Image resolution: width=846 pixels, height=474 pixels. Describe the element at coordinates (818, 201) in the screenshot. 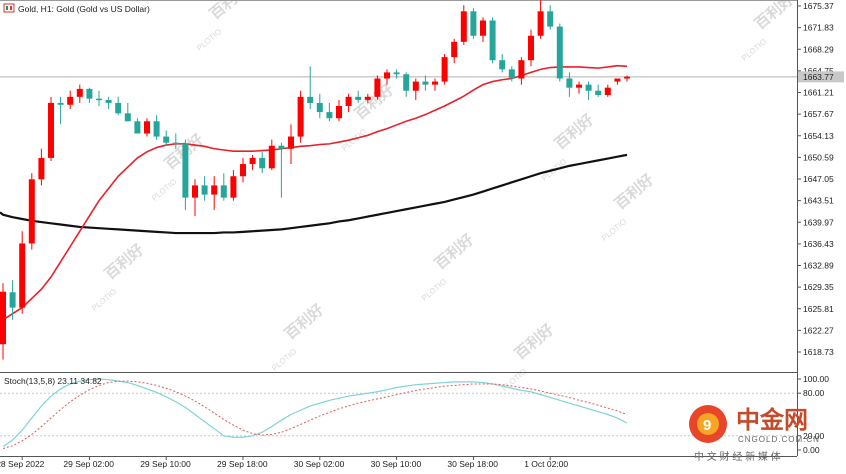

I see `price-tick-label: 1643.51` at that location.